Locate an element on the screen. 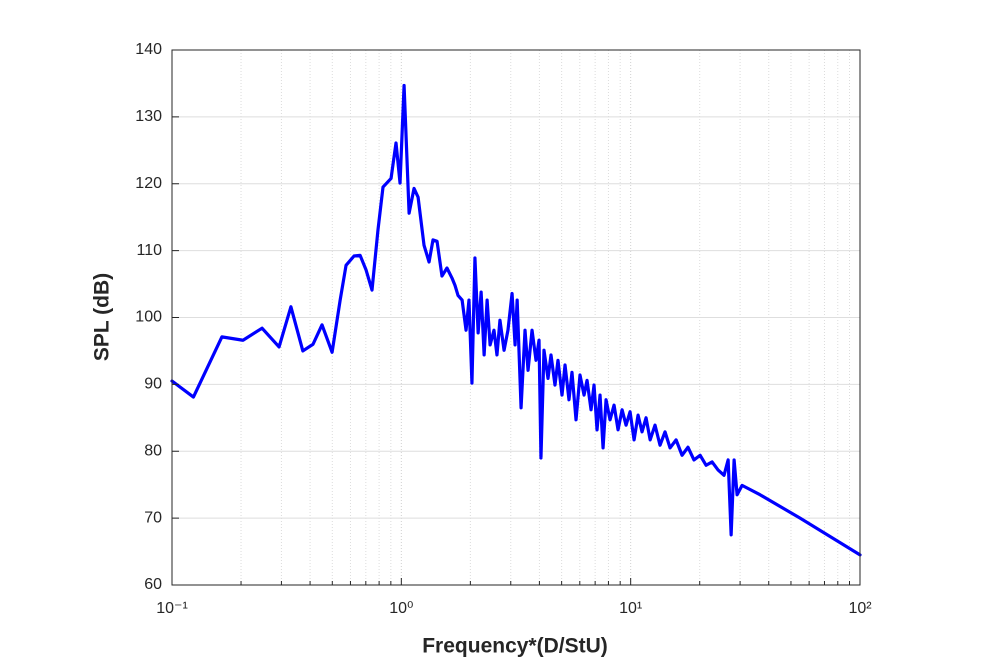 Image resolution: width=1000 pixels, height=666 pixels. x-tick-label: 10⁰ is located at coordinates (401, 608).